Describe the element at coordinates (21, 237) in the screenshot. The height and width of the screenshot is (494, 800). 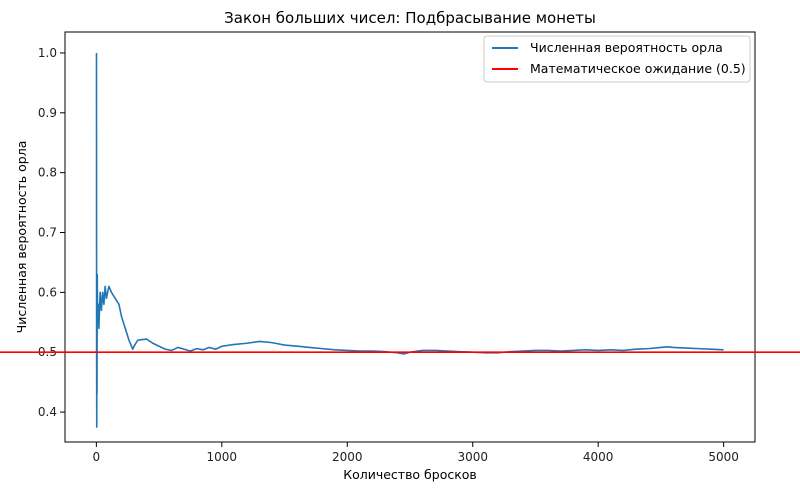
I see `y-axis-label: Численная вероятность орла` at that location.